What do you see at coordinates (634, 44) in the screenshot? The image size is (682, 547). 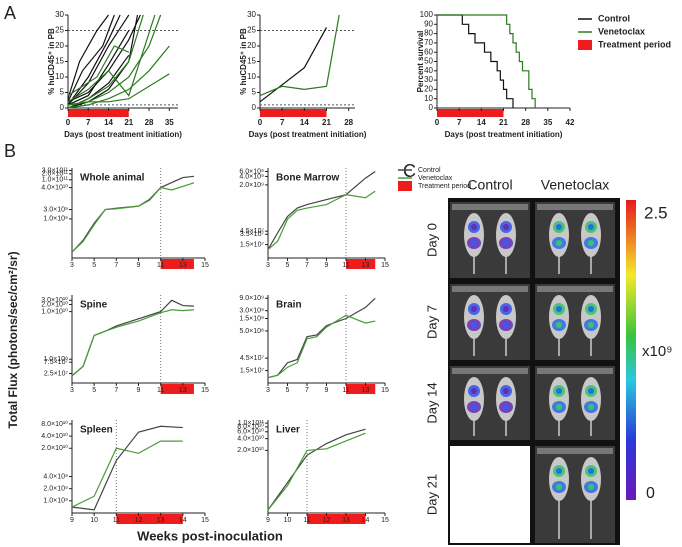 I see `legend-label: Treatment period` at bounding box center [634, 44].